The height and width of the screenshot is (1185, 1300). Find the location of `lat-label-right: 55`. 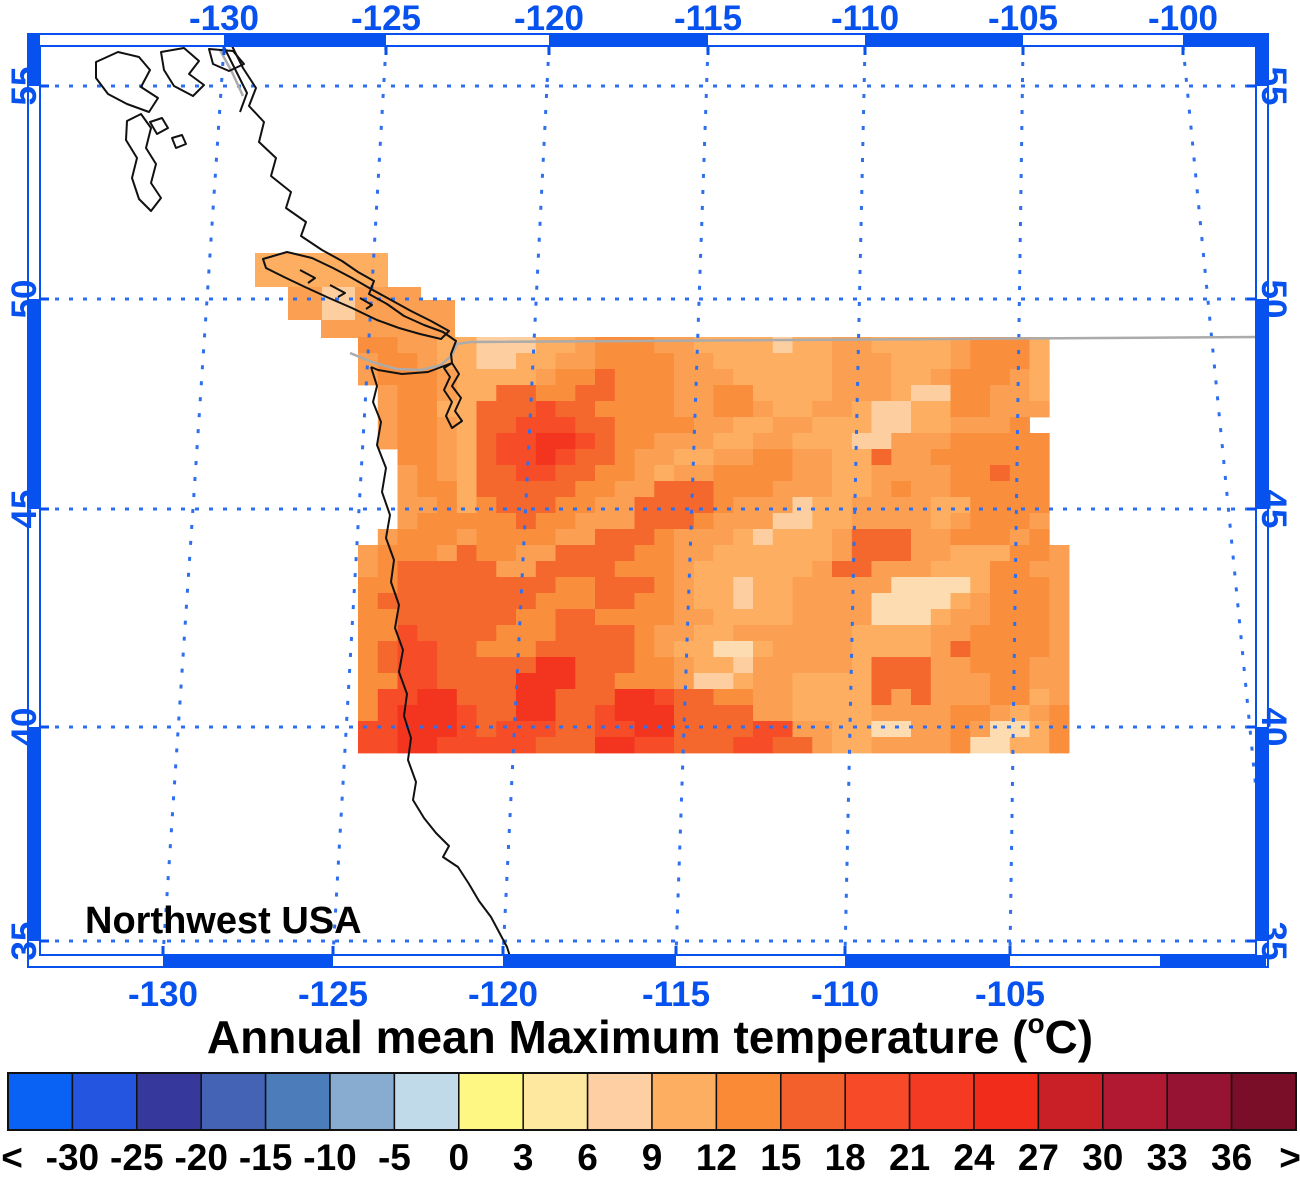

lat-label-right: 55 is located at coordinates (1273, 86).